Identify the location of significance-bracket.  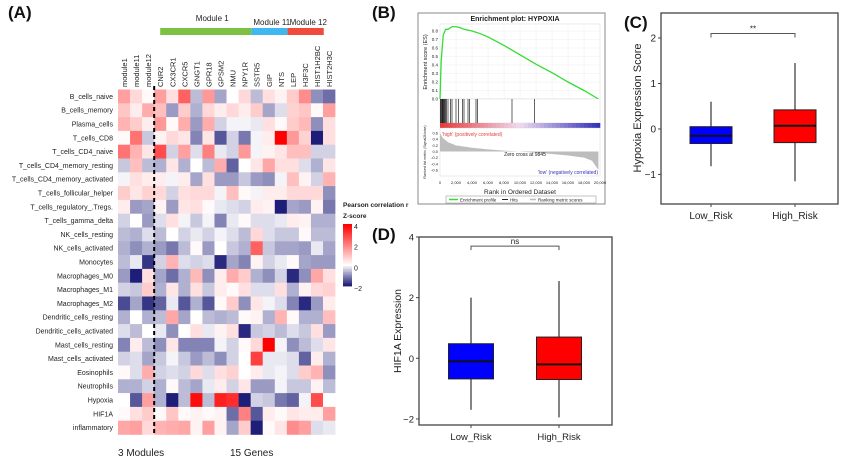
(515, 248).